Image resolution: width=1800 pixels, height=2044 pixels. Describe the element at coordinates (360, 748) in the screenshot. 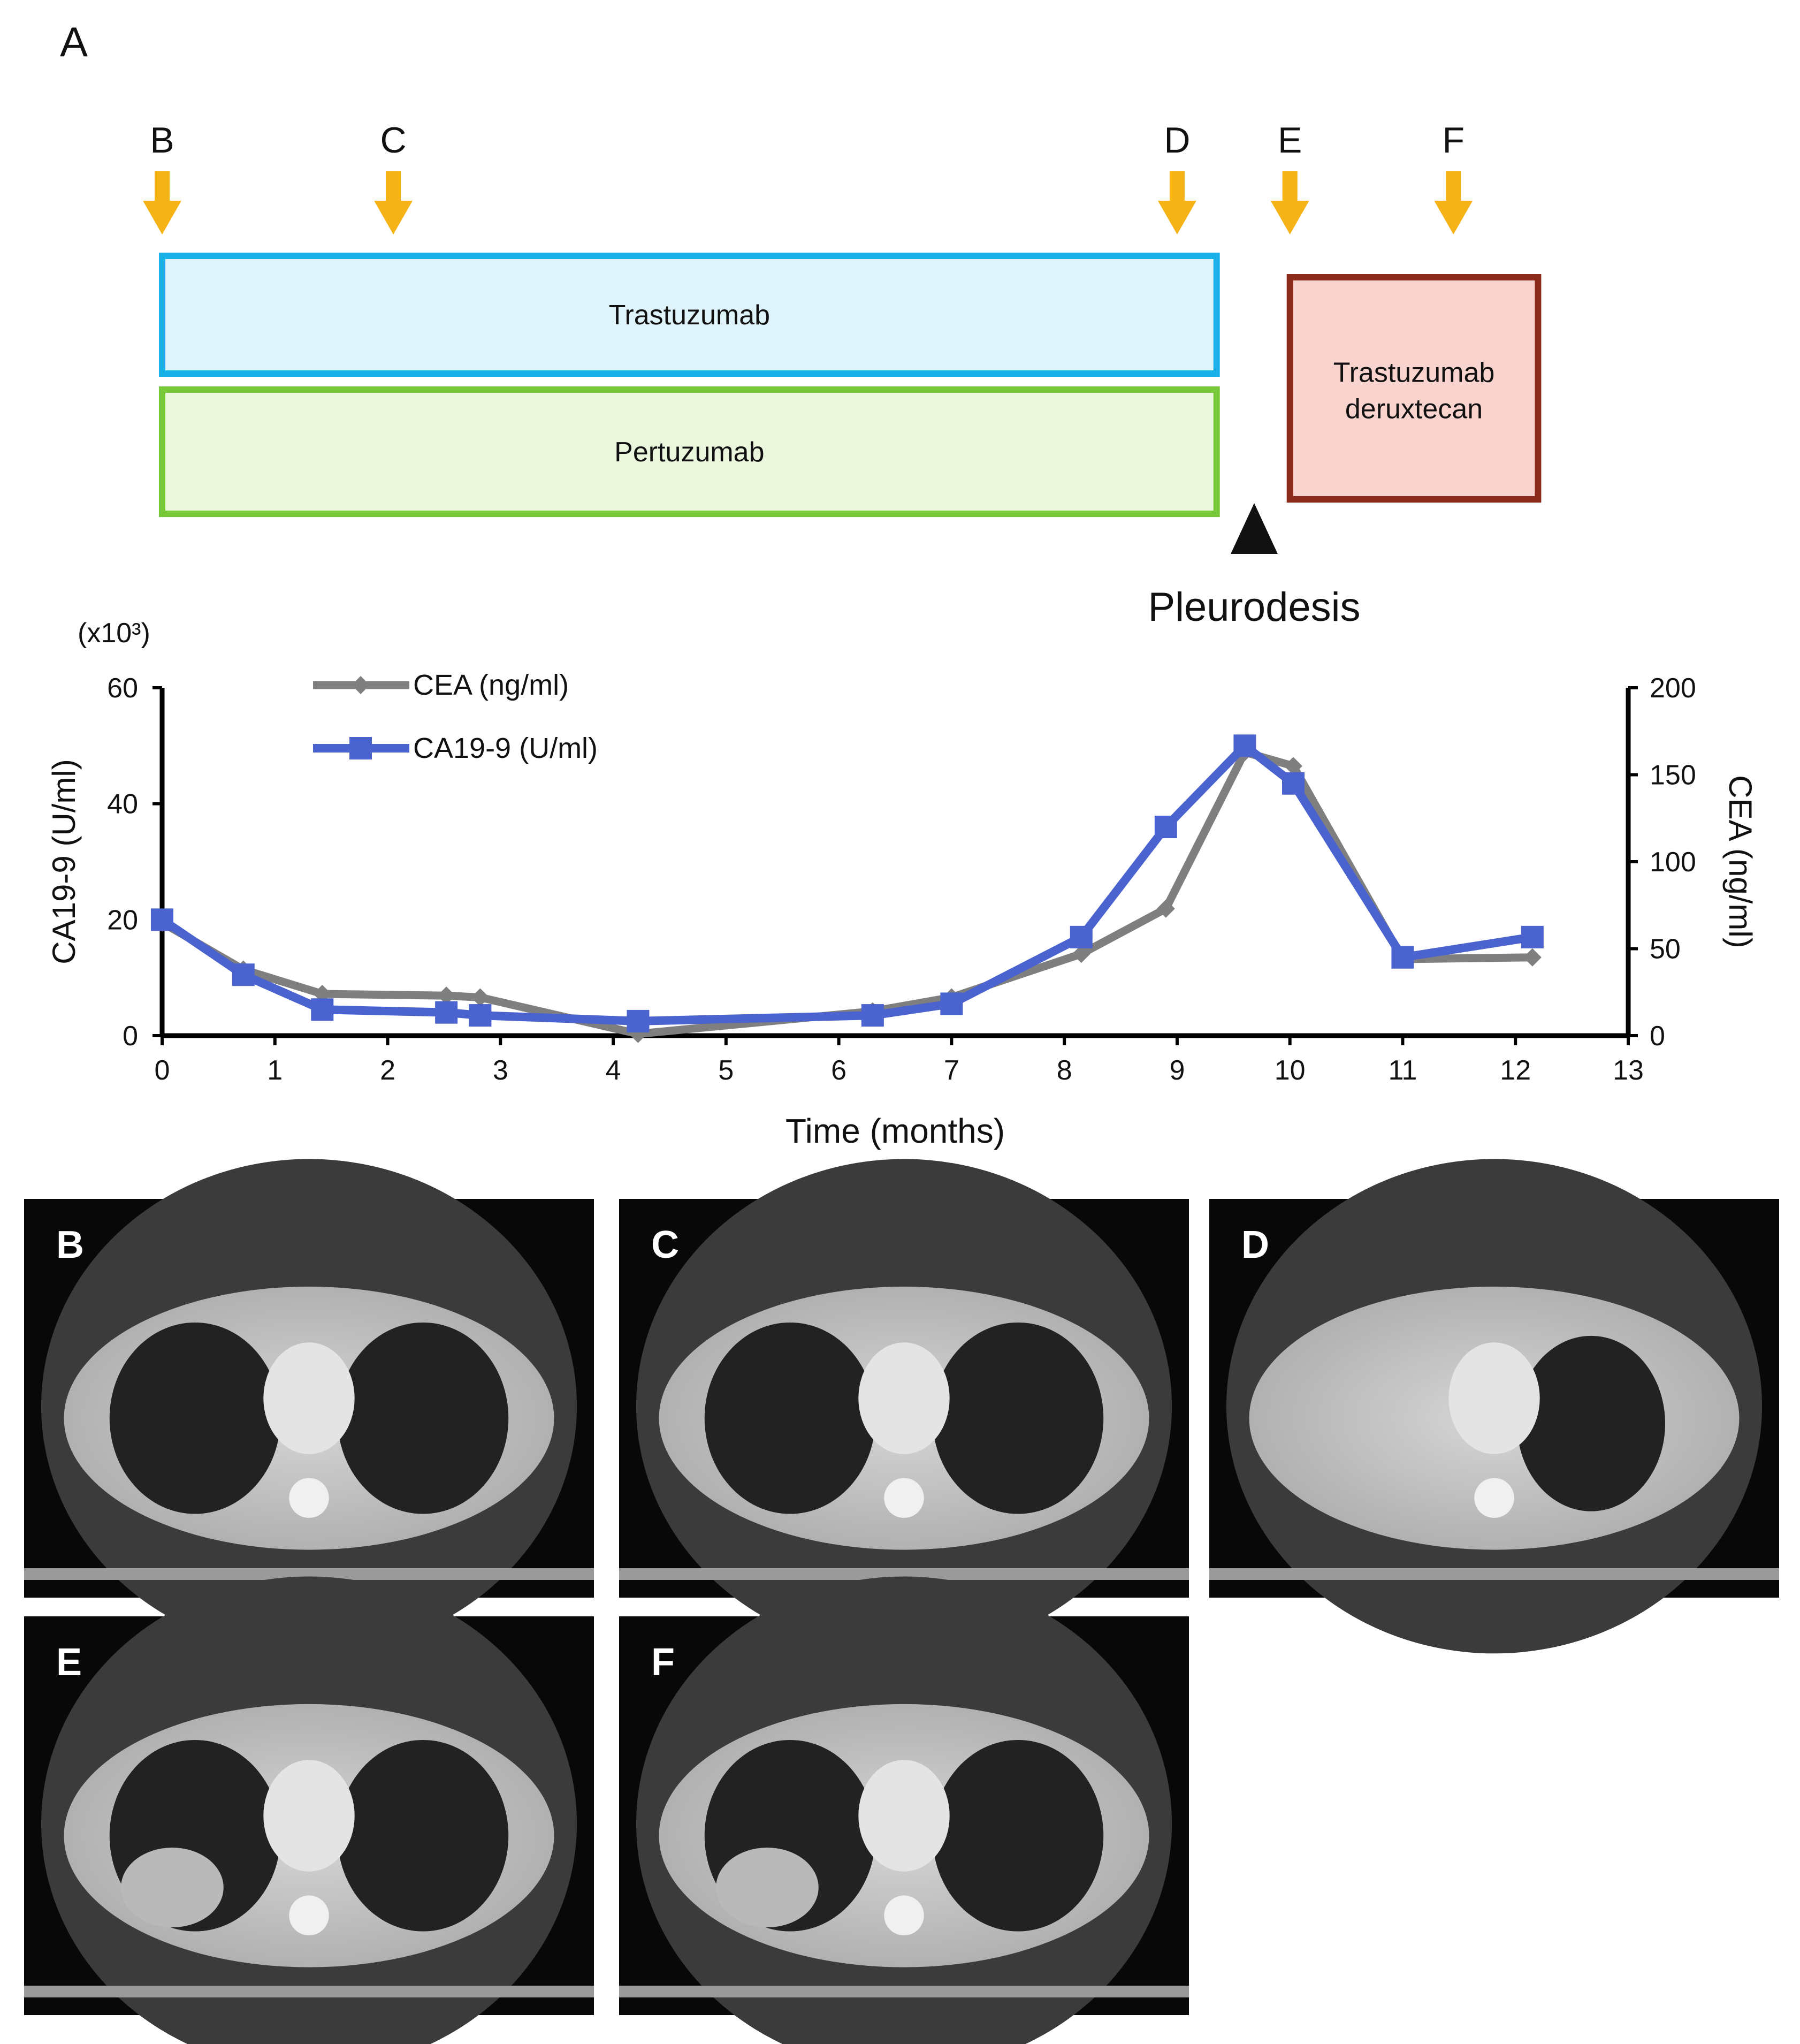

I see `legend-marker` at that location.